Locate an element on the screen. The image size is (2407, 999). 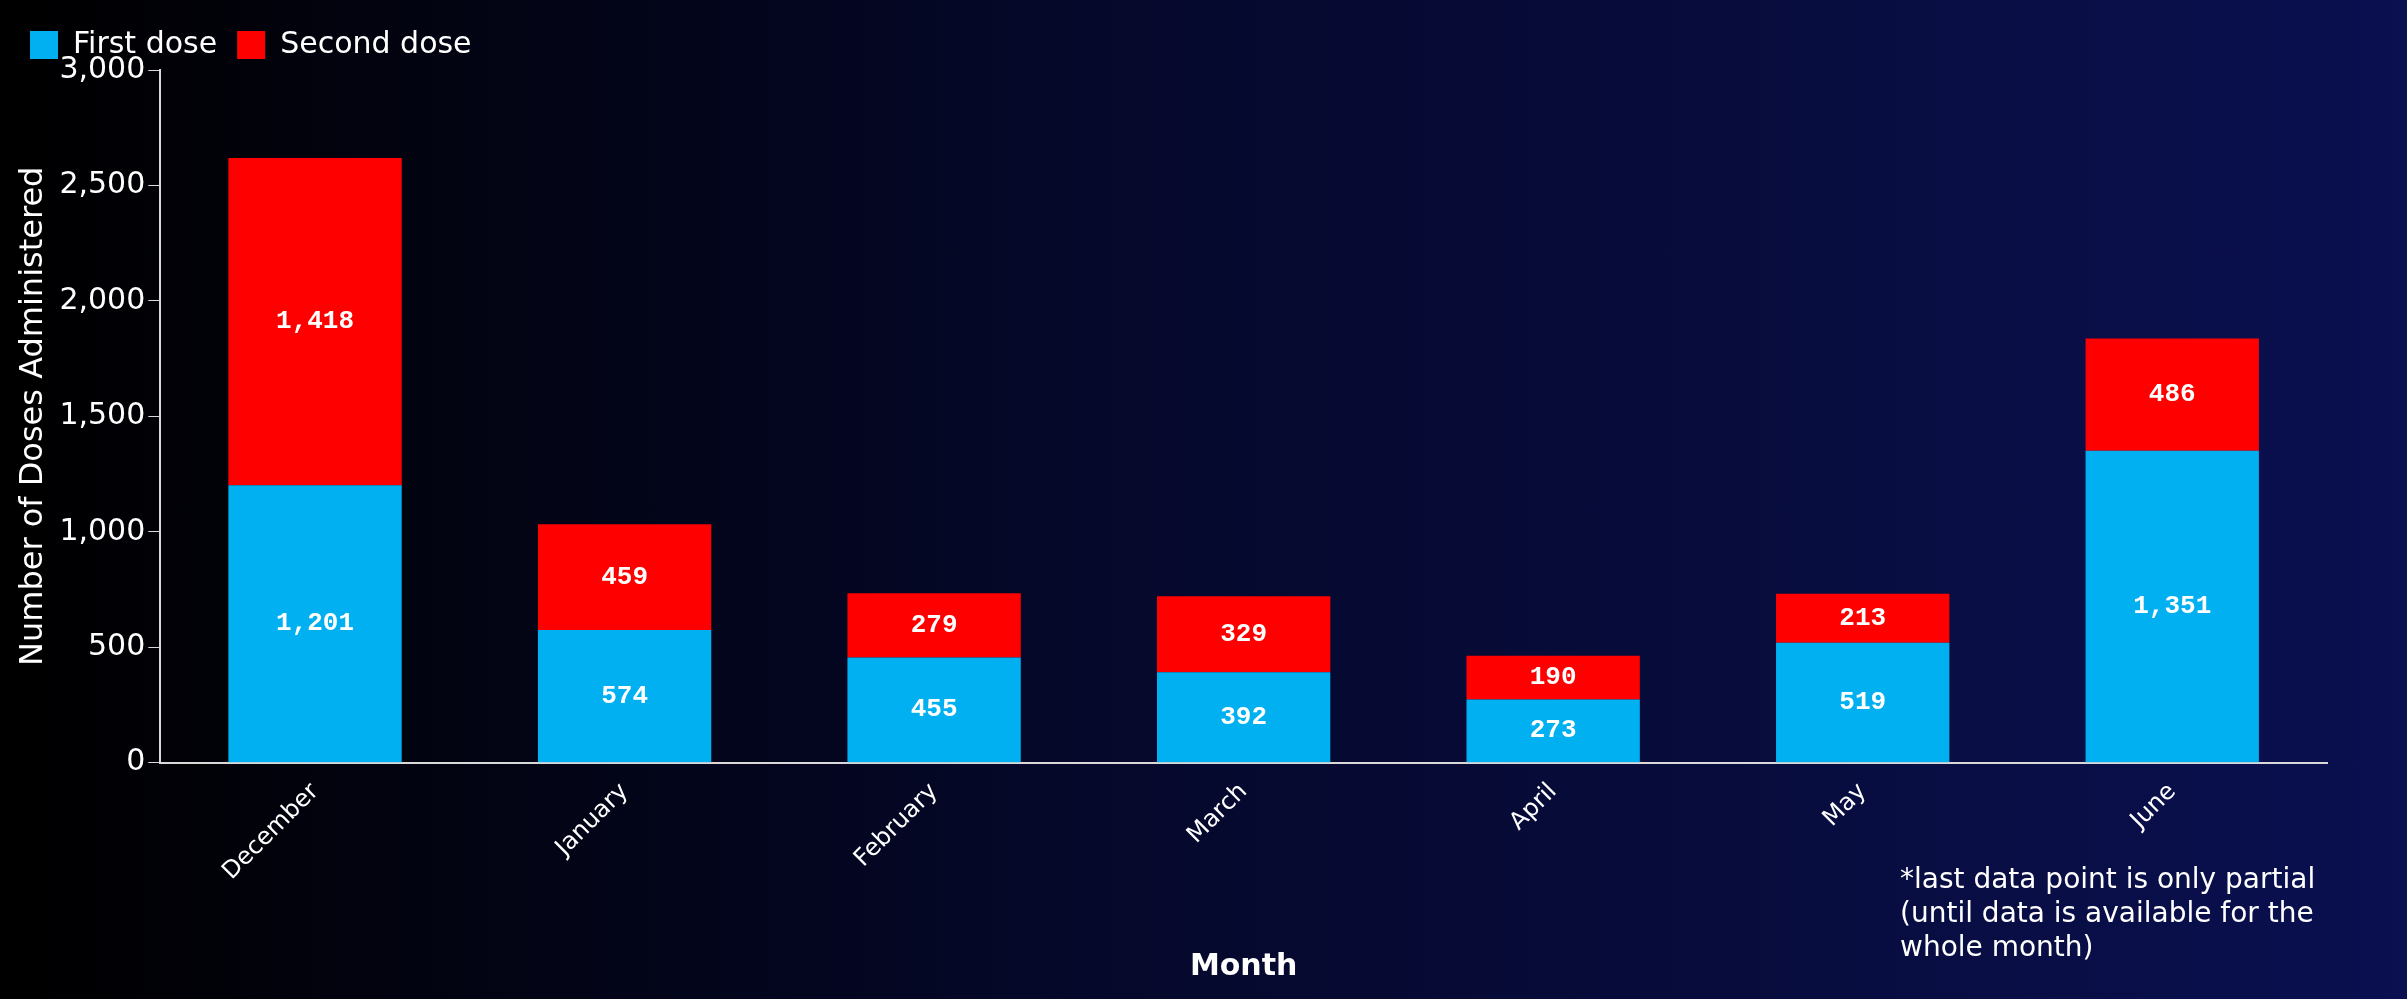
y-tick-label: 1,500 is located at coordinates (102, 414).